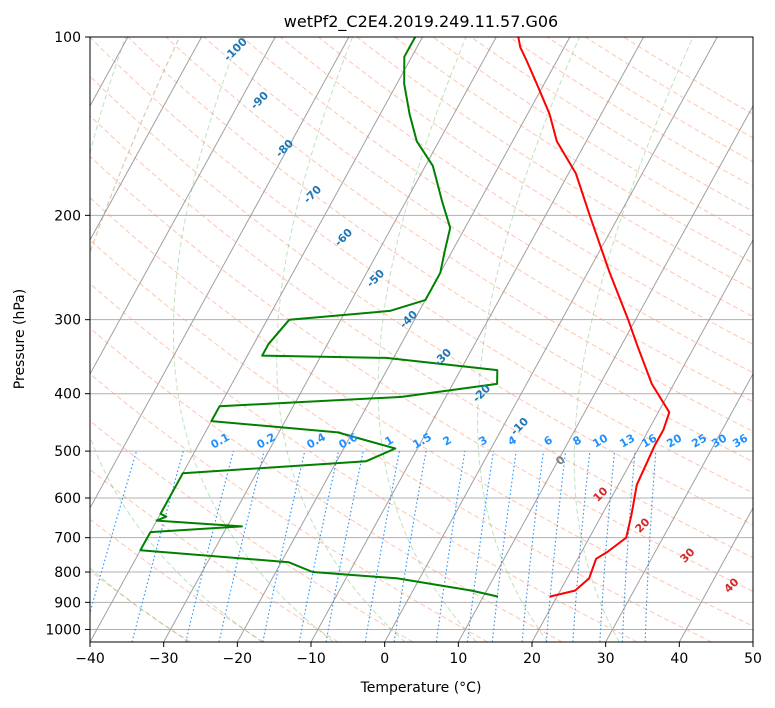 This screenshot has width=775, height=708. I want to click on x-tick-label: 10, so click(458, 659).